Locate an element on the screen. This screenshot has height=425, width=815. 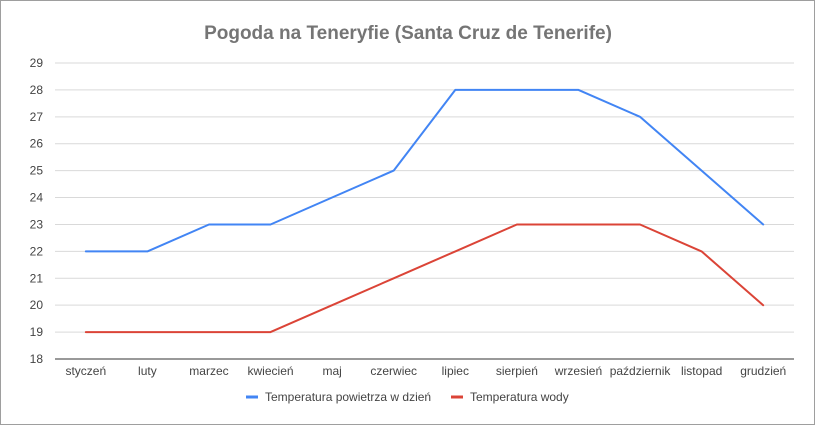
x-tick-label: grudzień is located at coordinates (763, 371).